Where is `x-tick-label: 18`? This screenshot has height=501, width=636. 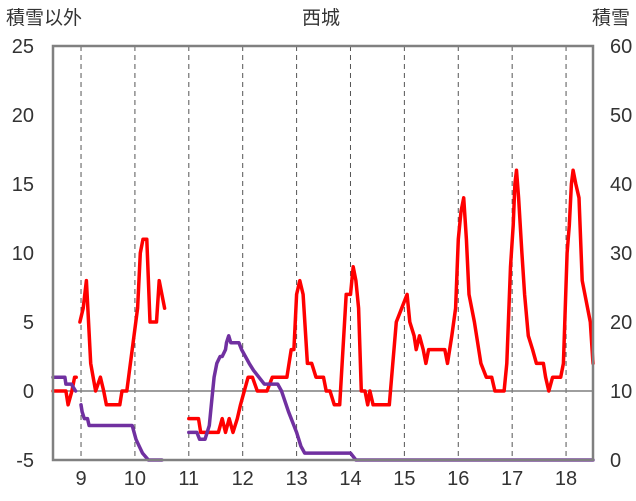 x-tick-label: 18 is located at coordinates (566, 479).